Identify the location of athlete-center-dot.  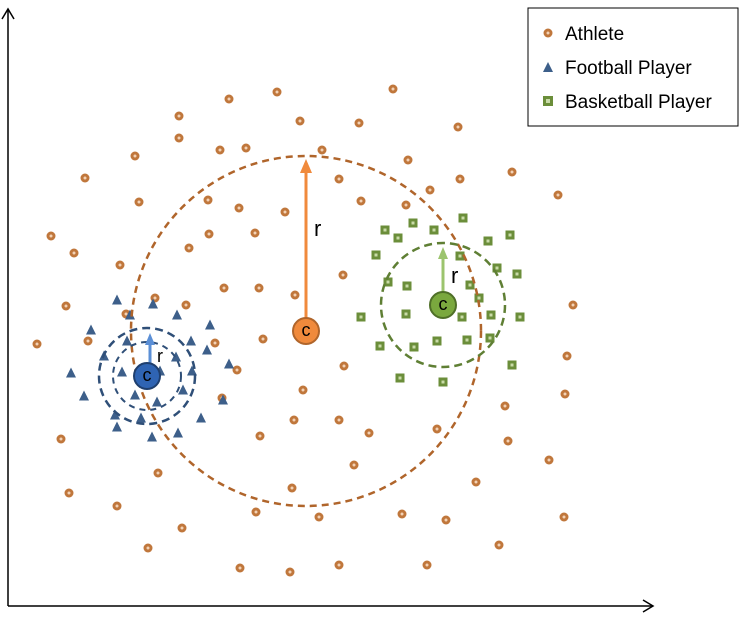
(306, 331).